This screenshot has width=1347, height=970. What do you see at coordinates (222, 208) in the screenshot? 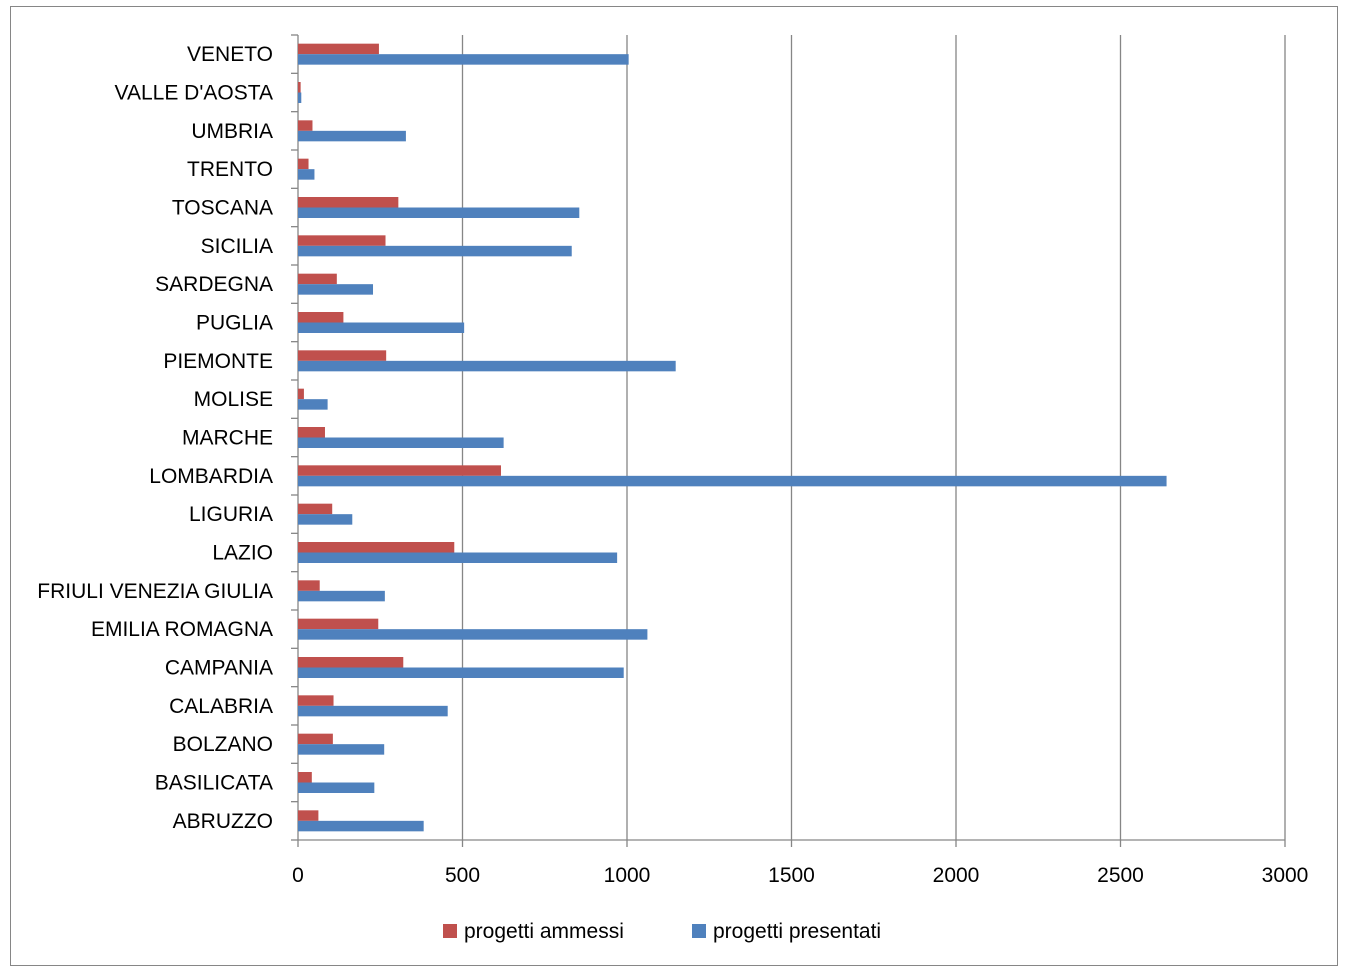
I see `category-label: TOSCANA` at bounding box center [222, 208].